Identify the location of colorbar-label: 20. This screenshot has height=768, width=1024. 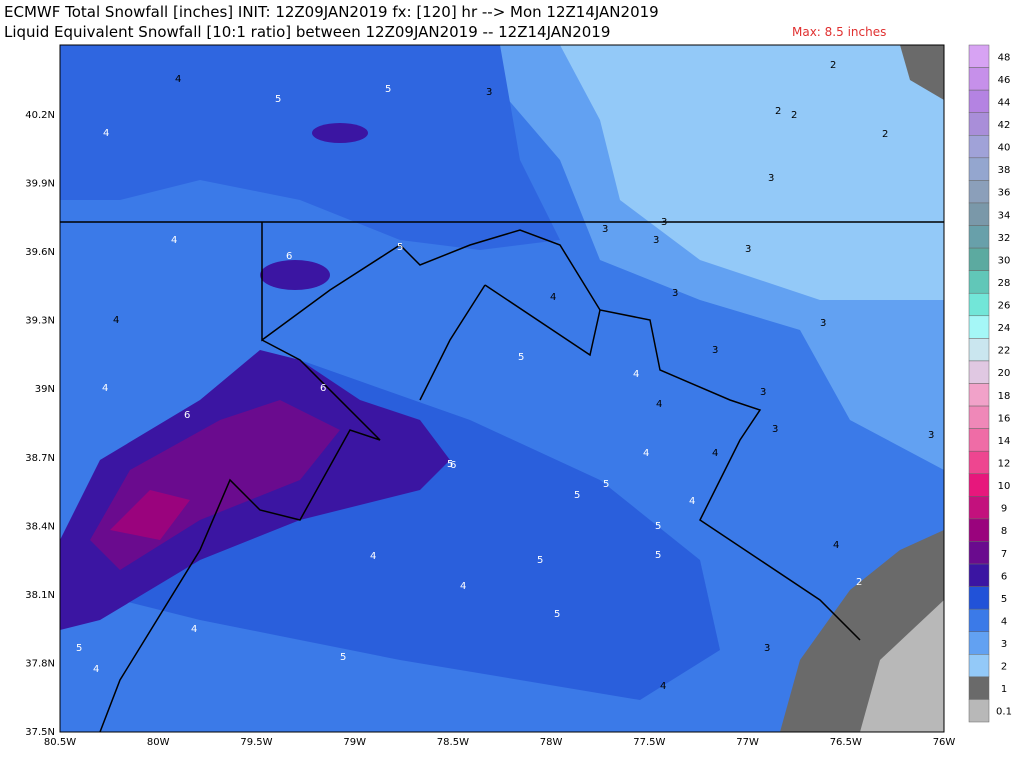
(1004, 373).